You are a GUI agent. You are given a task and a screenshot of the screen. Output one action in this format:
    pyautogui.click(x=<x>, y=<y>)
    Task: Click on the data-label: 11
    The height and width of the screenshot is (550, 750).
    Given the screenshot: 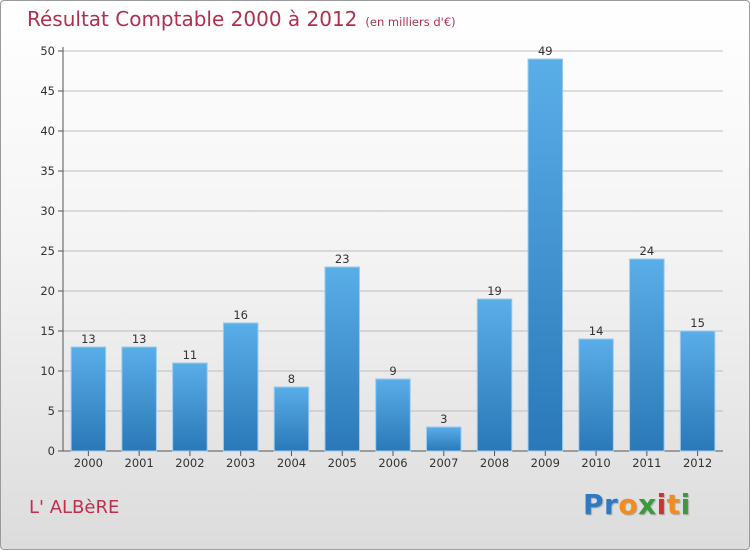 What is the action you would take?
    pyautogui.click(x=190, y=355)
    